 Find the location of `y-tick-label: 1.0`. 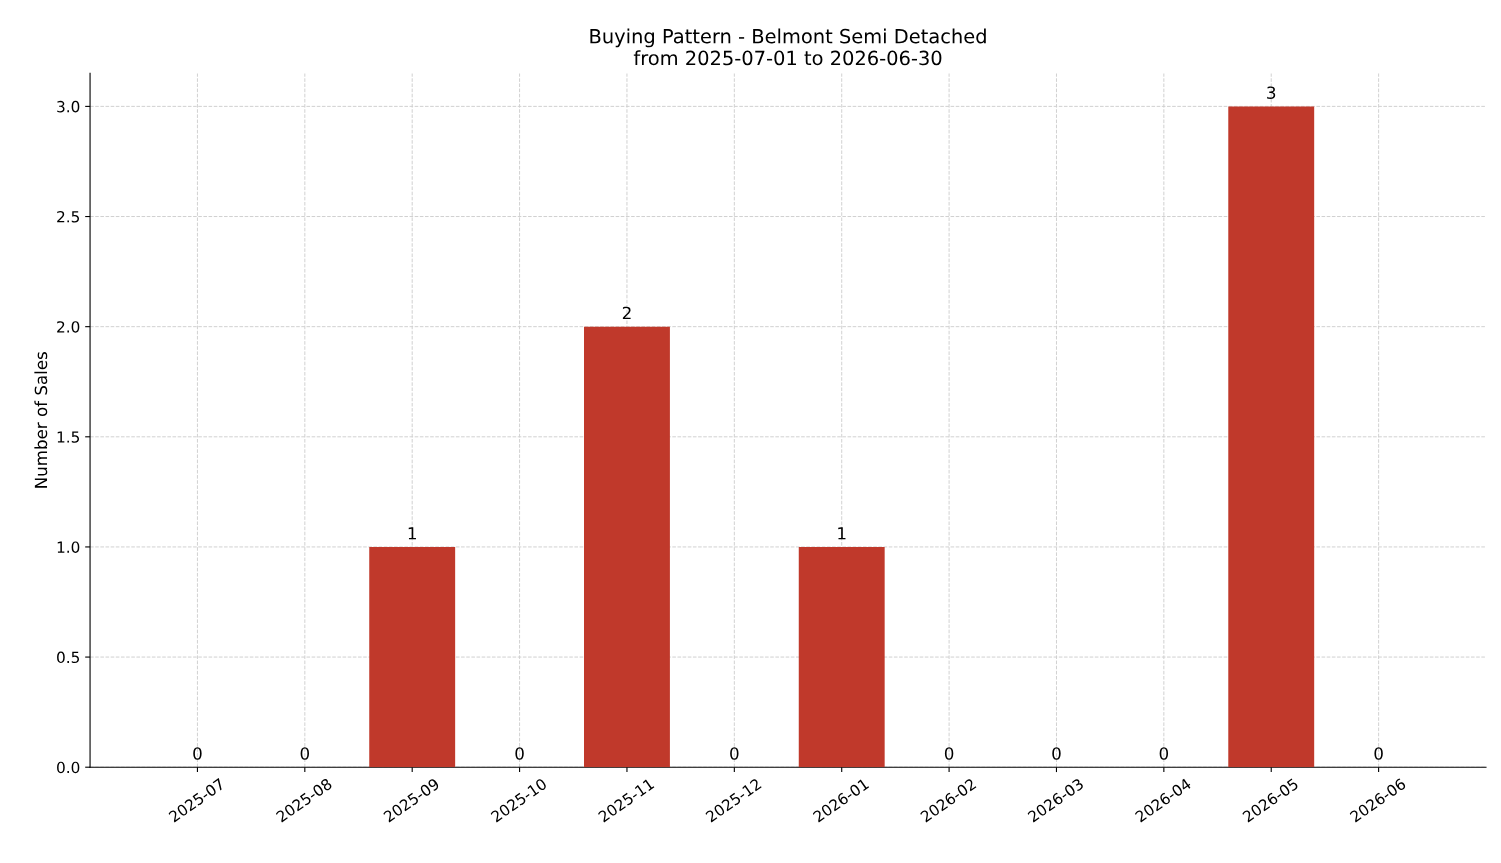

y-tick-label: 1.0 is located at coordinates (68, 547).